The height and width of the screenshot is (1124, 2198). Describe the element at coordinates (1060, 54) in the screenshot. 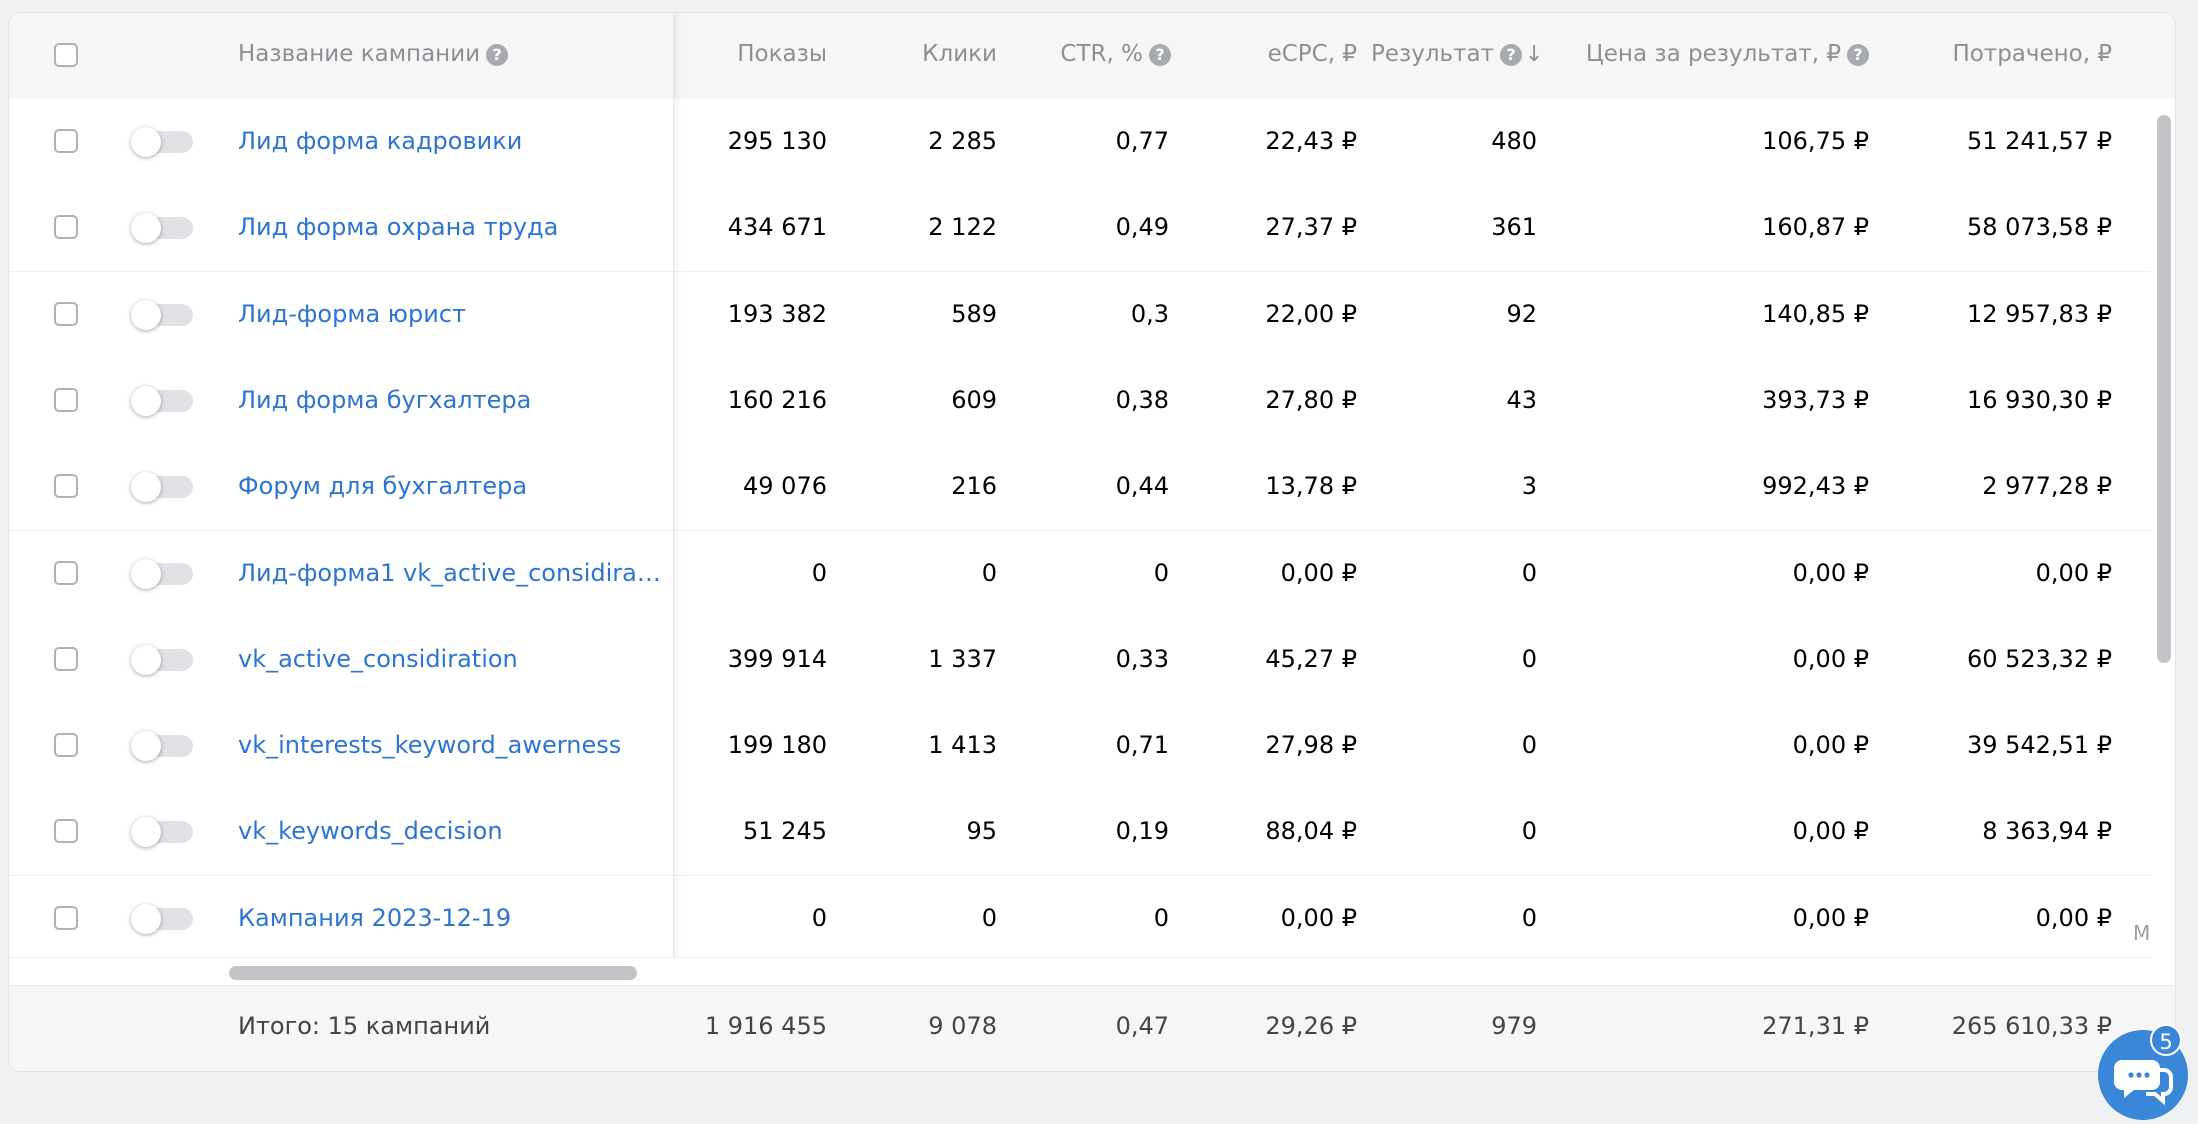

I see `header-ctr: CTR, %?` at that location.